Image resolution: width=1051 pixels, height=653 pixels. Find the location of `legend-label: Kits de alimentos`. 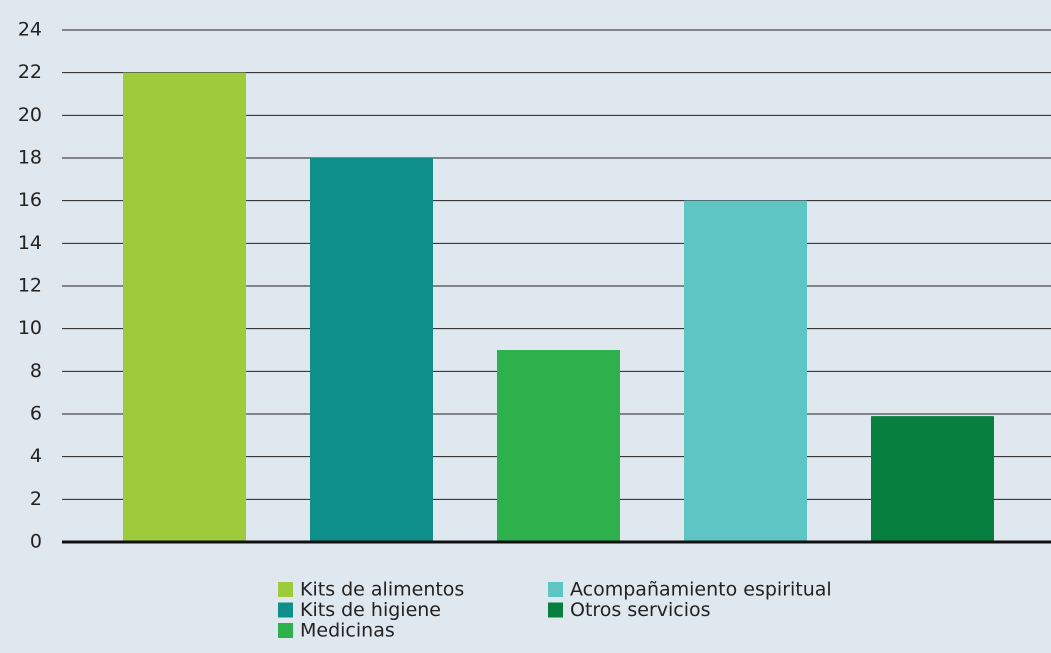

legend-label: Kits de alimentos is located at coordinates (382, 590).